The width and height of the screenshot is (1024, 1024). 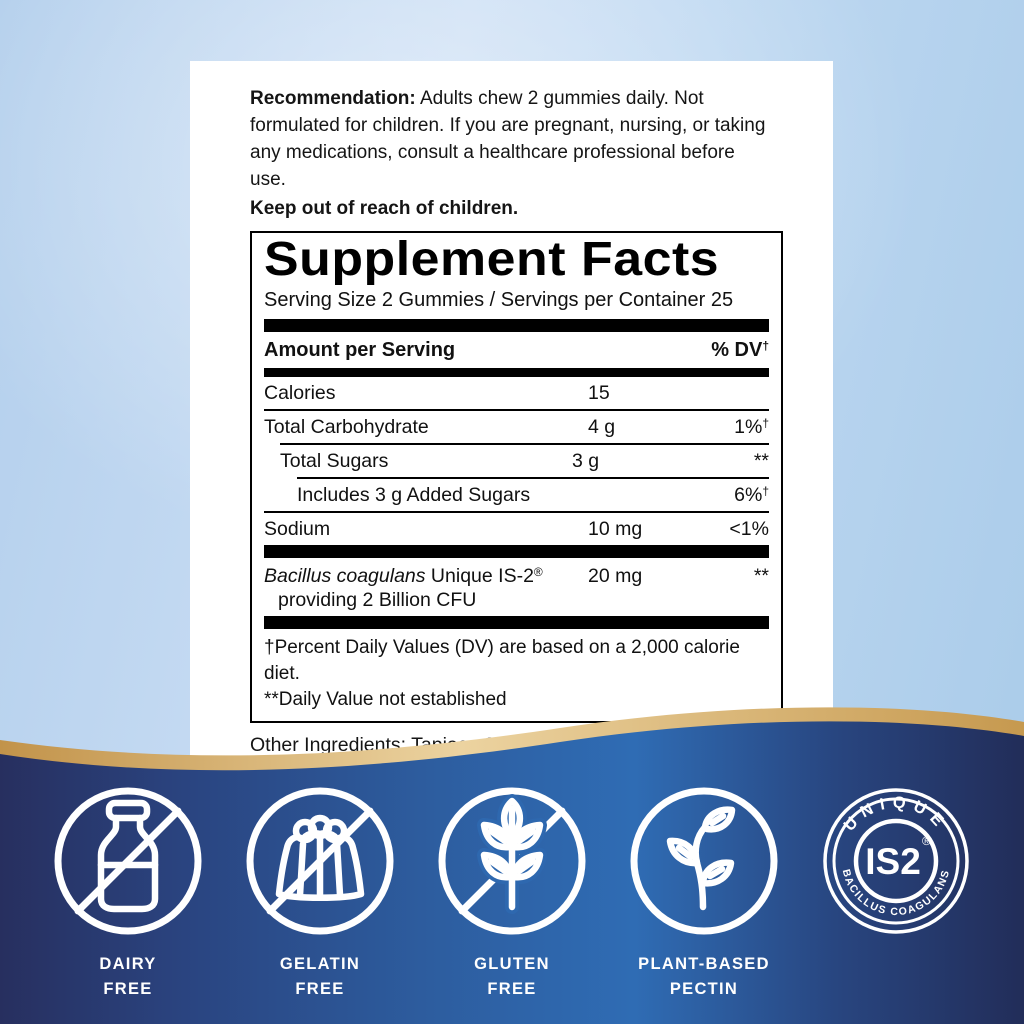 What do you see at coordinates (492, 259) in the screenshot?
I see `supplement-facts-title: Supplement Facts` at bounding box center [492, 259].